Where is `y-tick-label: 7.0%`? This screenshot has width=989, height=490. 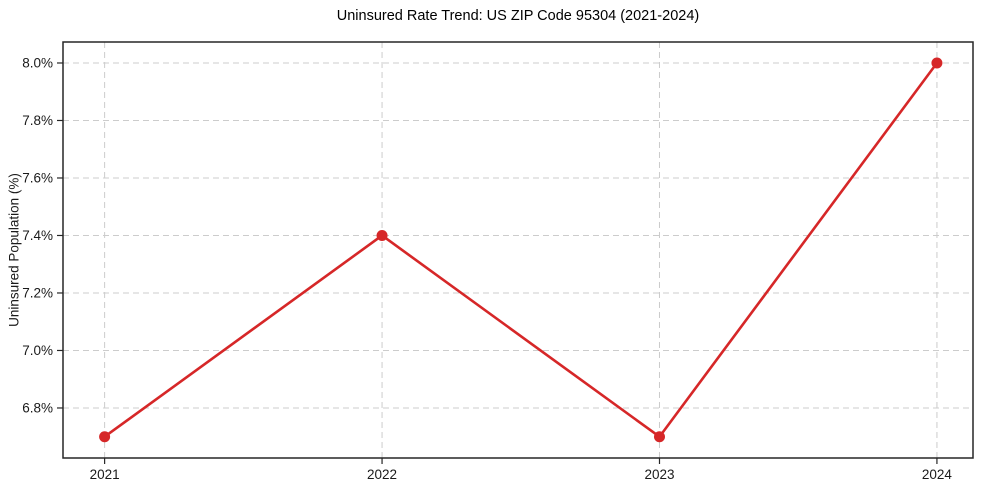
y-tick-label: 7.0% is located at coordinates (37, 350).